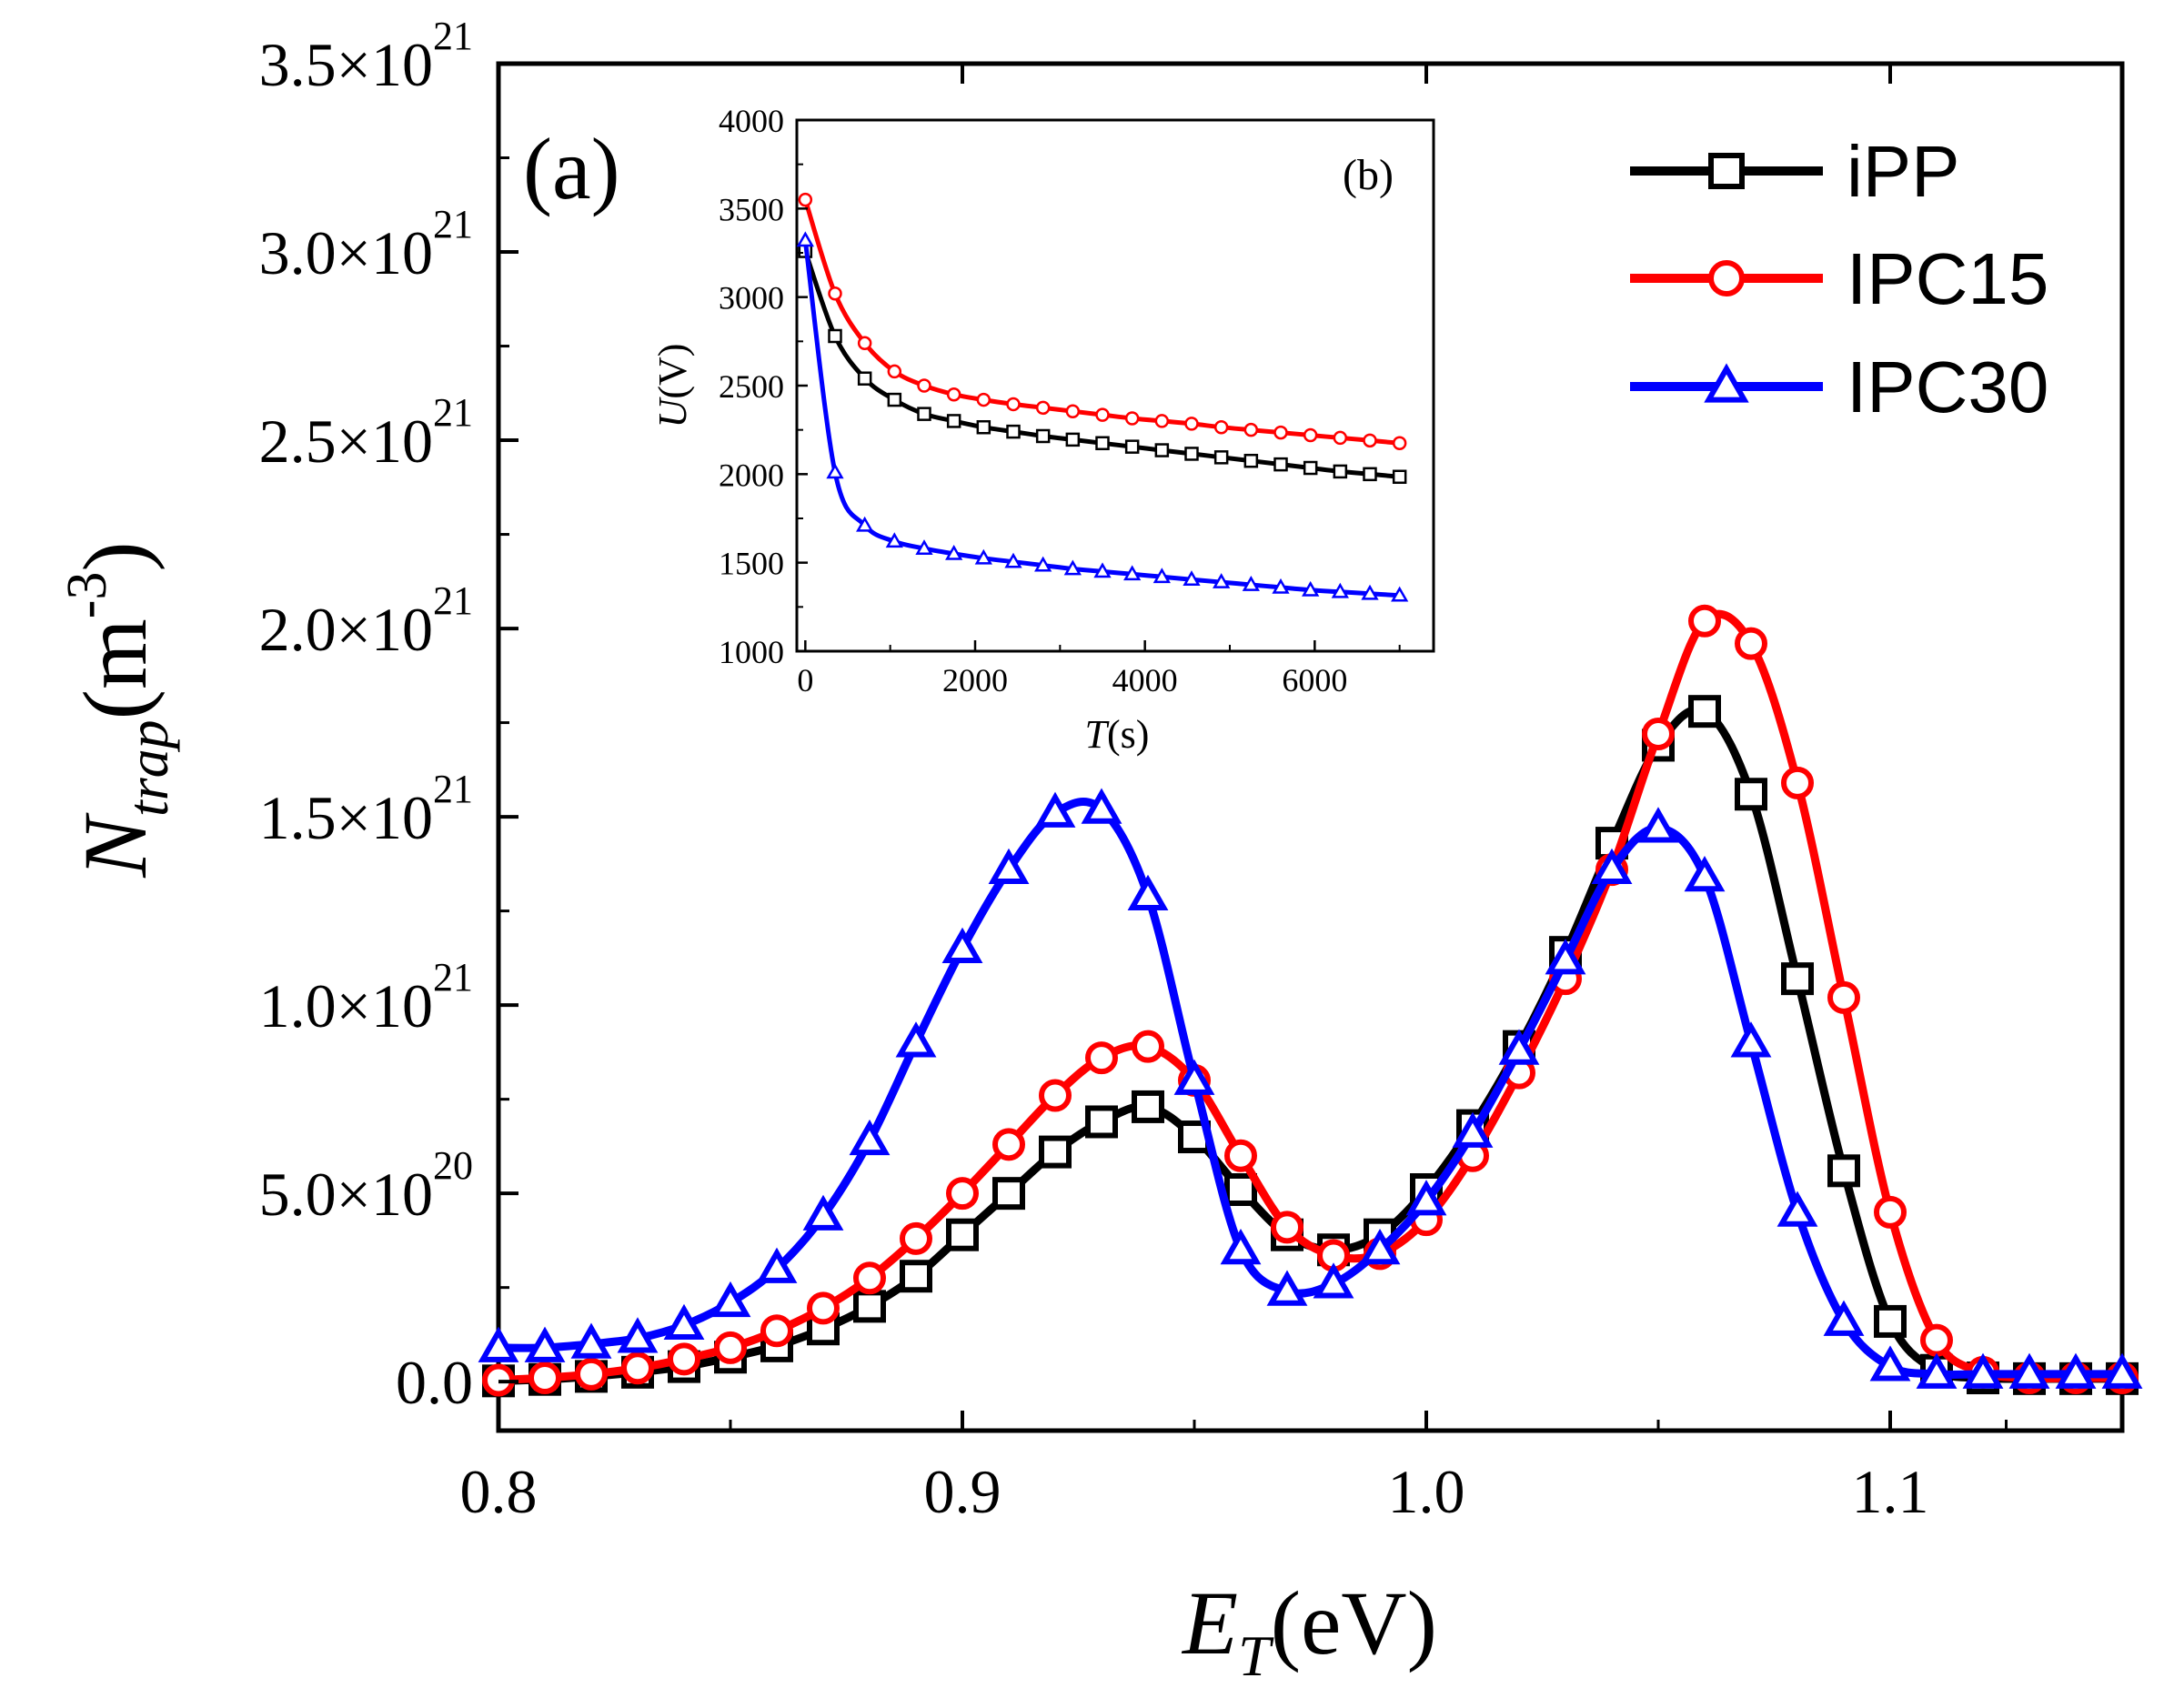 The height and width of the screenshot is (1708, 2164). I want to click on main-y-tick-label: 3.0×10²¹, so click(366, 245).